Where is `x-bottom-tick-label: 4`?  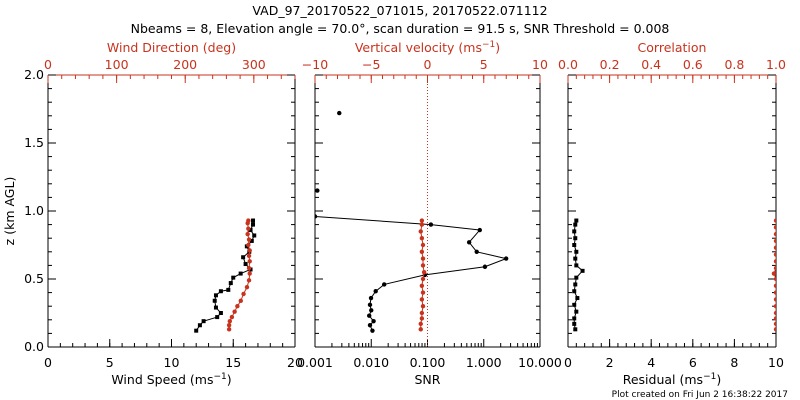
x-bottom-tick-label: 4 is located at coordinates (651, 362).